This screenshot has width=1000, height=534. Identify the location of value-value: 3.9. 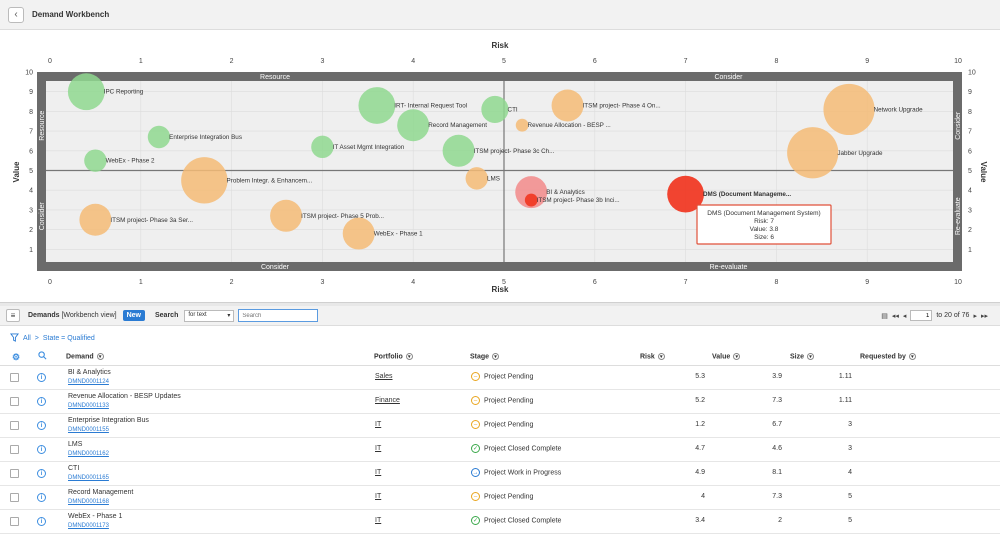
(777, 376).